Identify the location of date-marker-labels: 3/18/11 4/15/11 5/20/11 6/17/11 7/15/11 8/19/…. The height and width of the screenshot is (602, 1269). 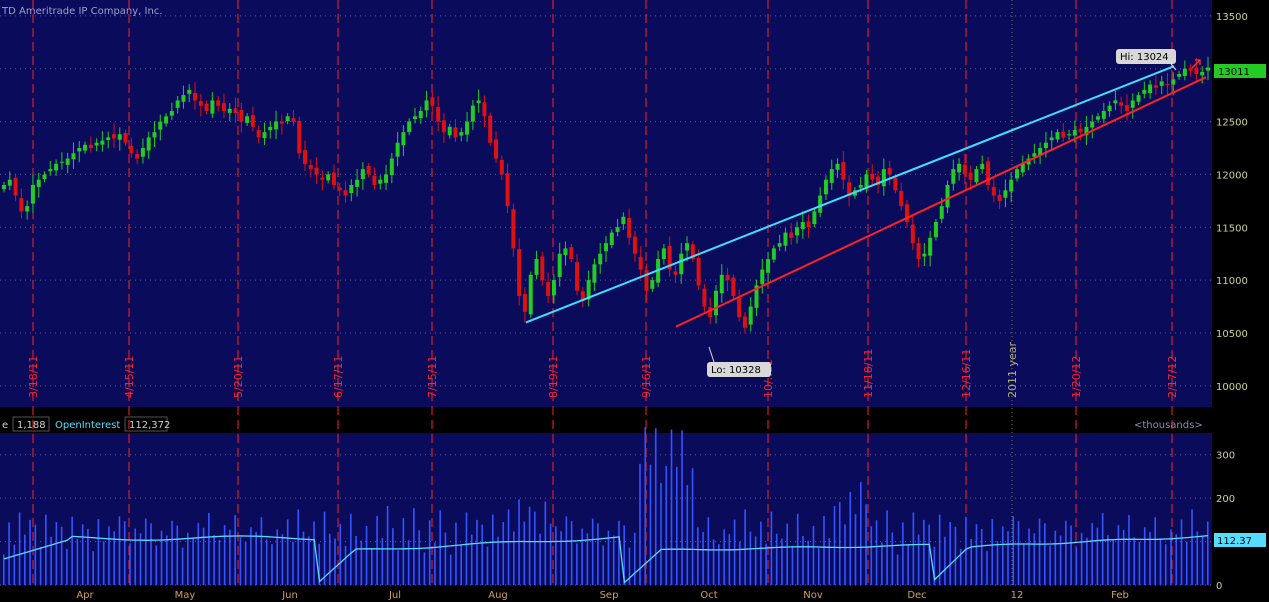
(603, 369).